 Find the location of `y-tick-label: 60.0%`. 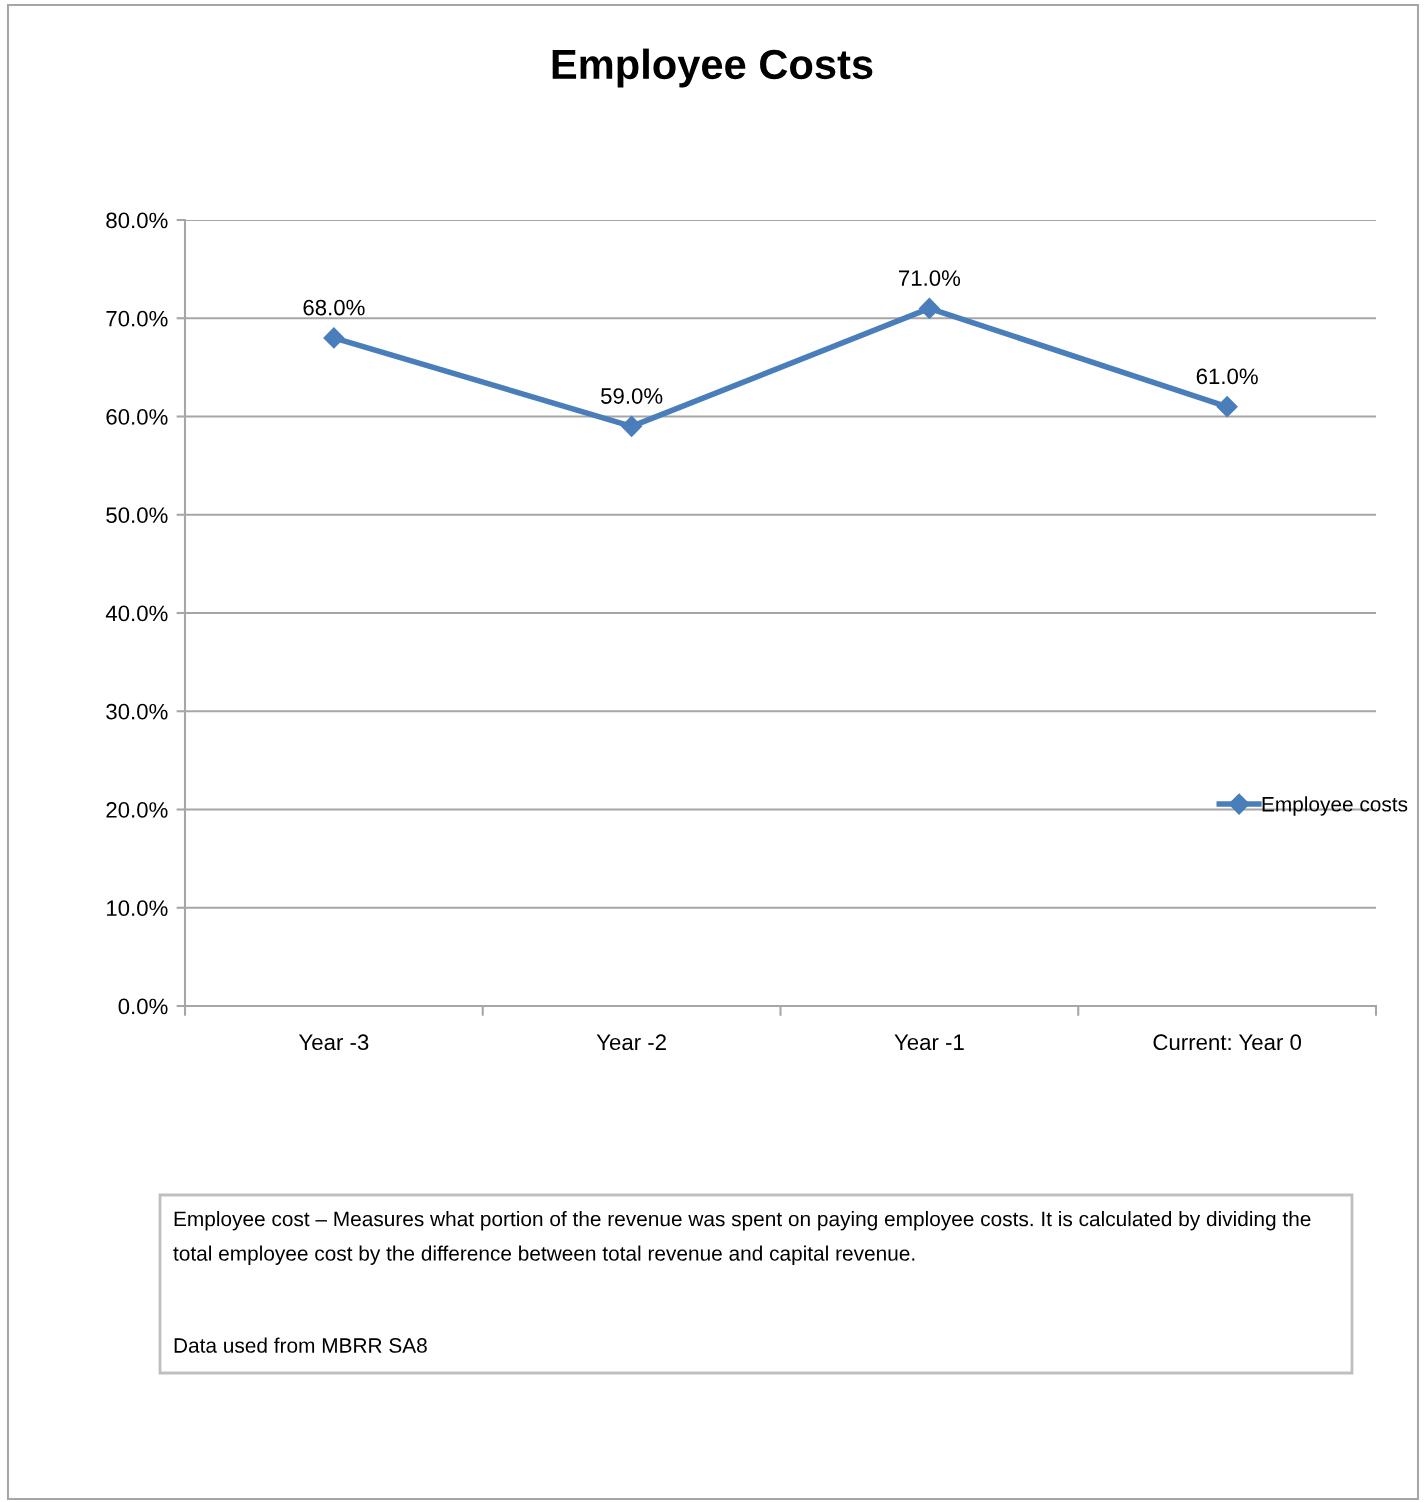

y-tick-label: 60.0% is located at coordinates (137, 417).